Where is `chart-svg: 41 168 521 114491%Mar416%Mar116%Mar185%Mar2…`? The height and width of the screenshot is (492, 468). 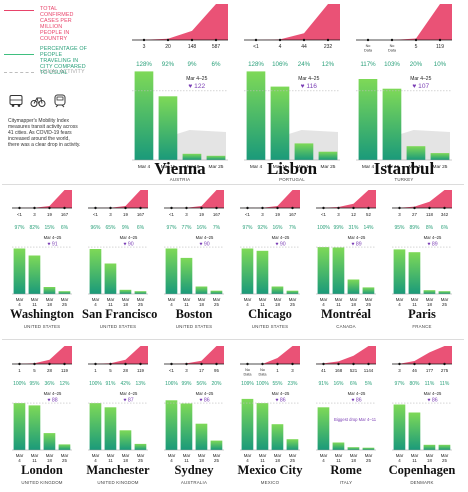 chart-svg: 41 168 521 114491%Mar416%Mar116%Mar185%Mar2… is located at coordinates (346, 404).